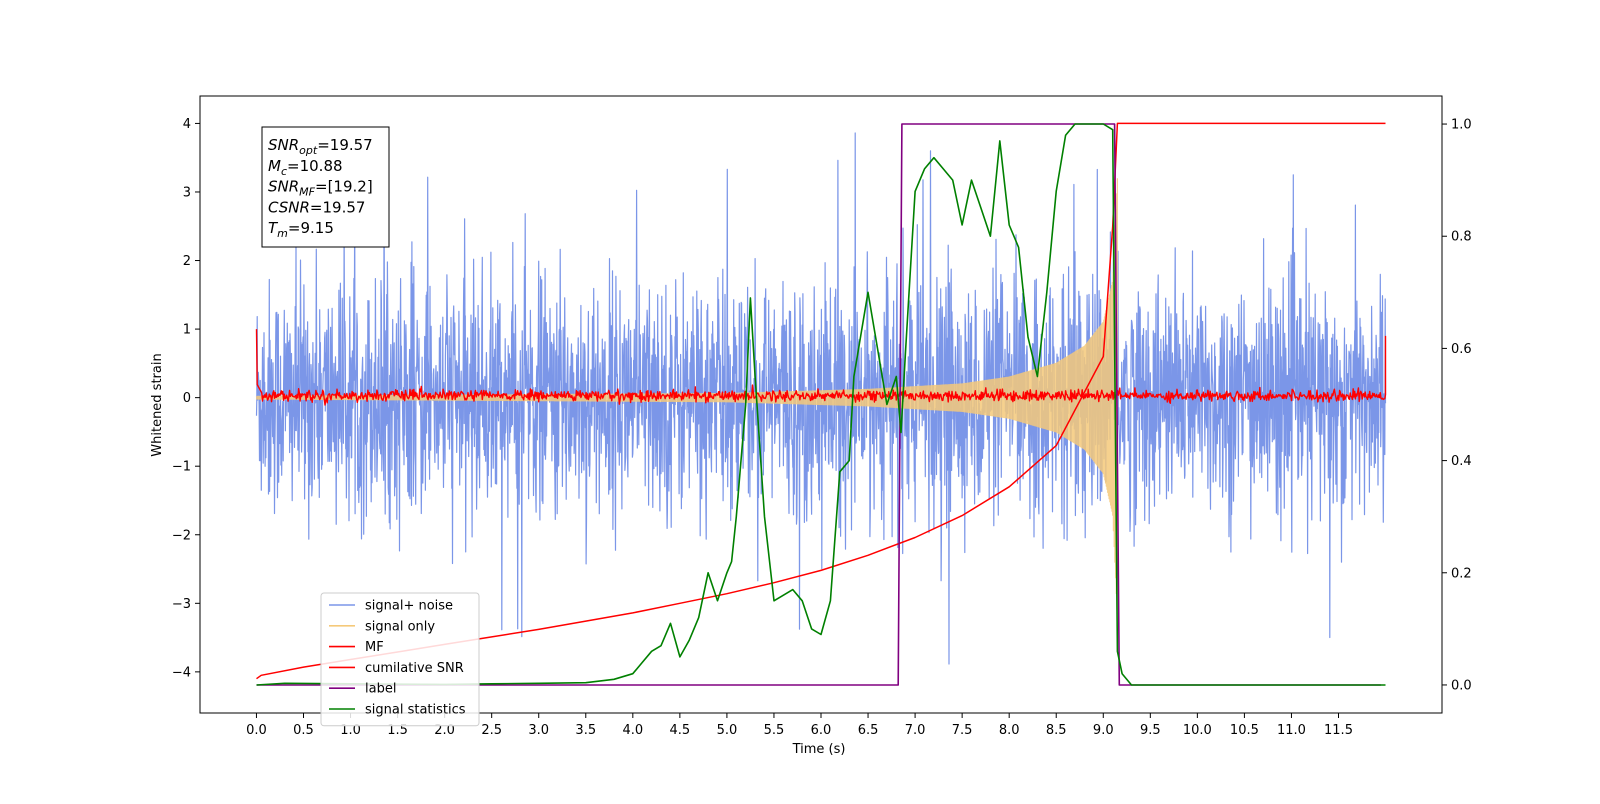 This screenshot has width=1600, height=804. I want to click on x-tick-label: 5.5, so click(774, 730).